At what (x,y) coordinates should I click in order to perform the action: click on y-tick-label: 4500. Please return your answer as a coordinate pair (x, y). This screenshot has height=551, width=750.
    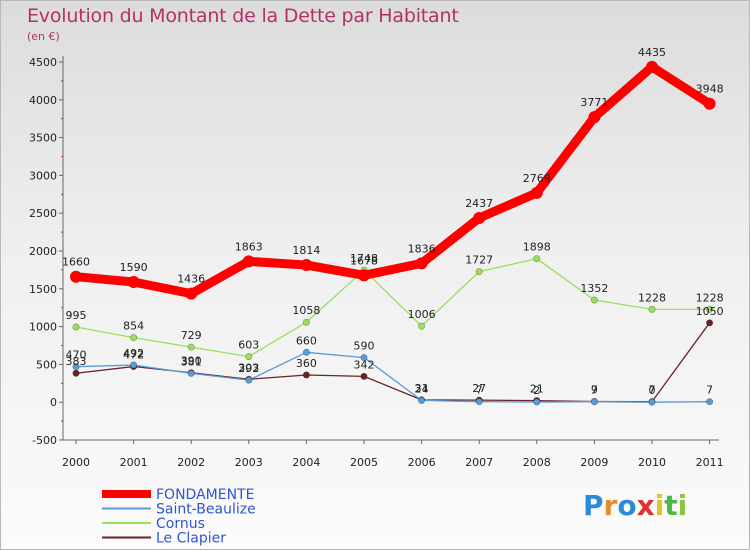
    Looking at the image, I should click on (43, 62).